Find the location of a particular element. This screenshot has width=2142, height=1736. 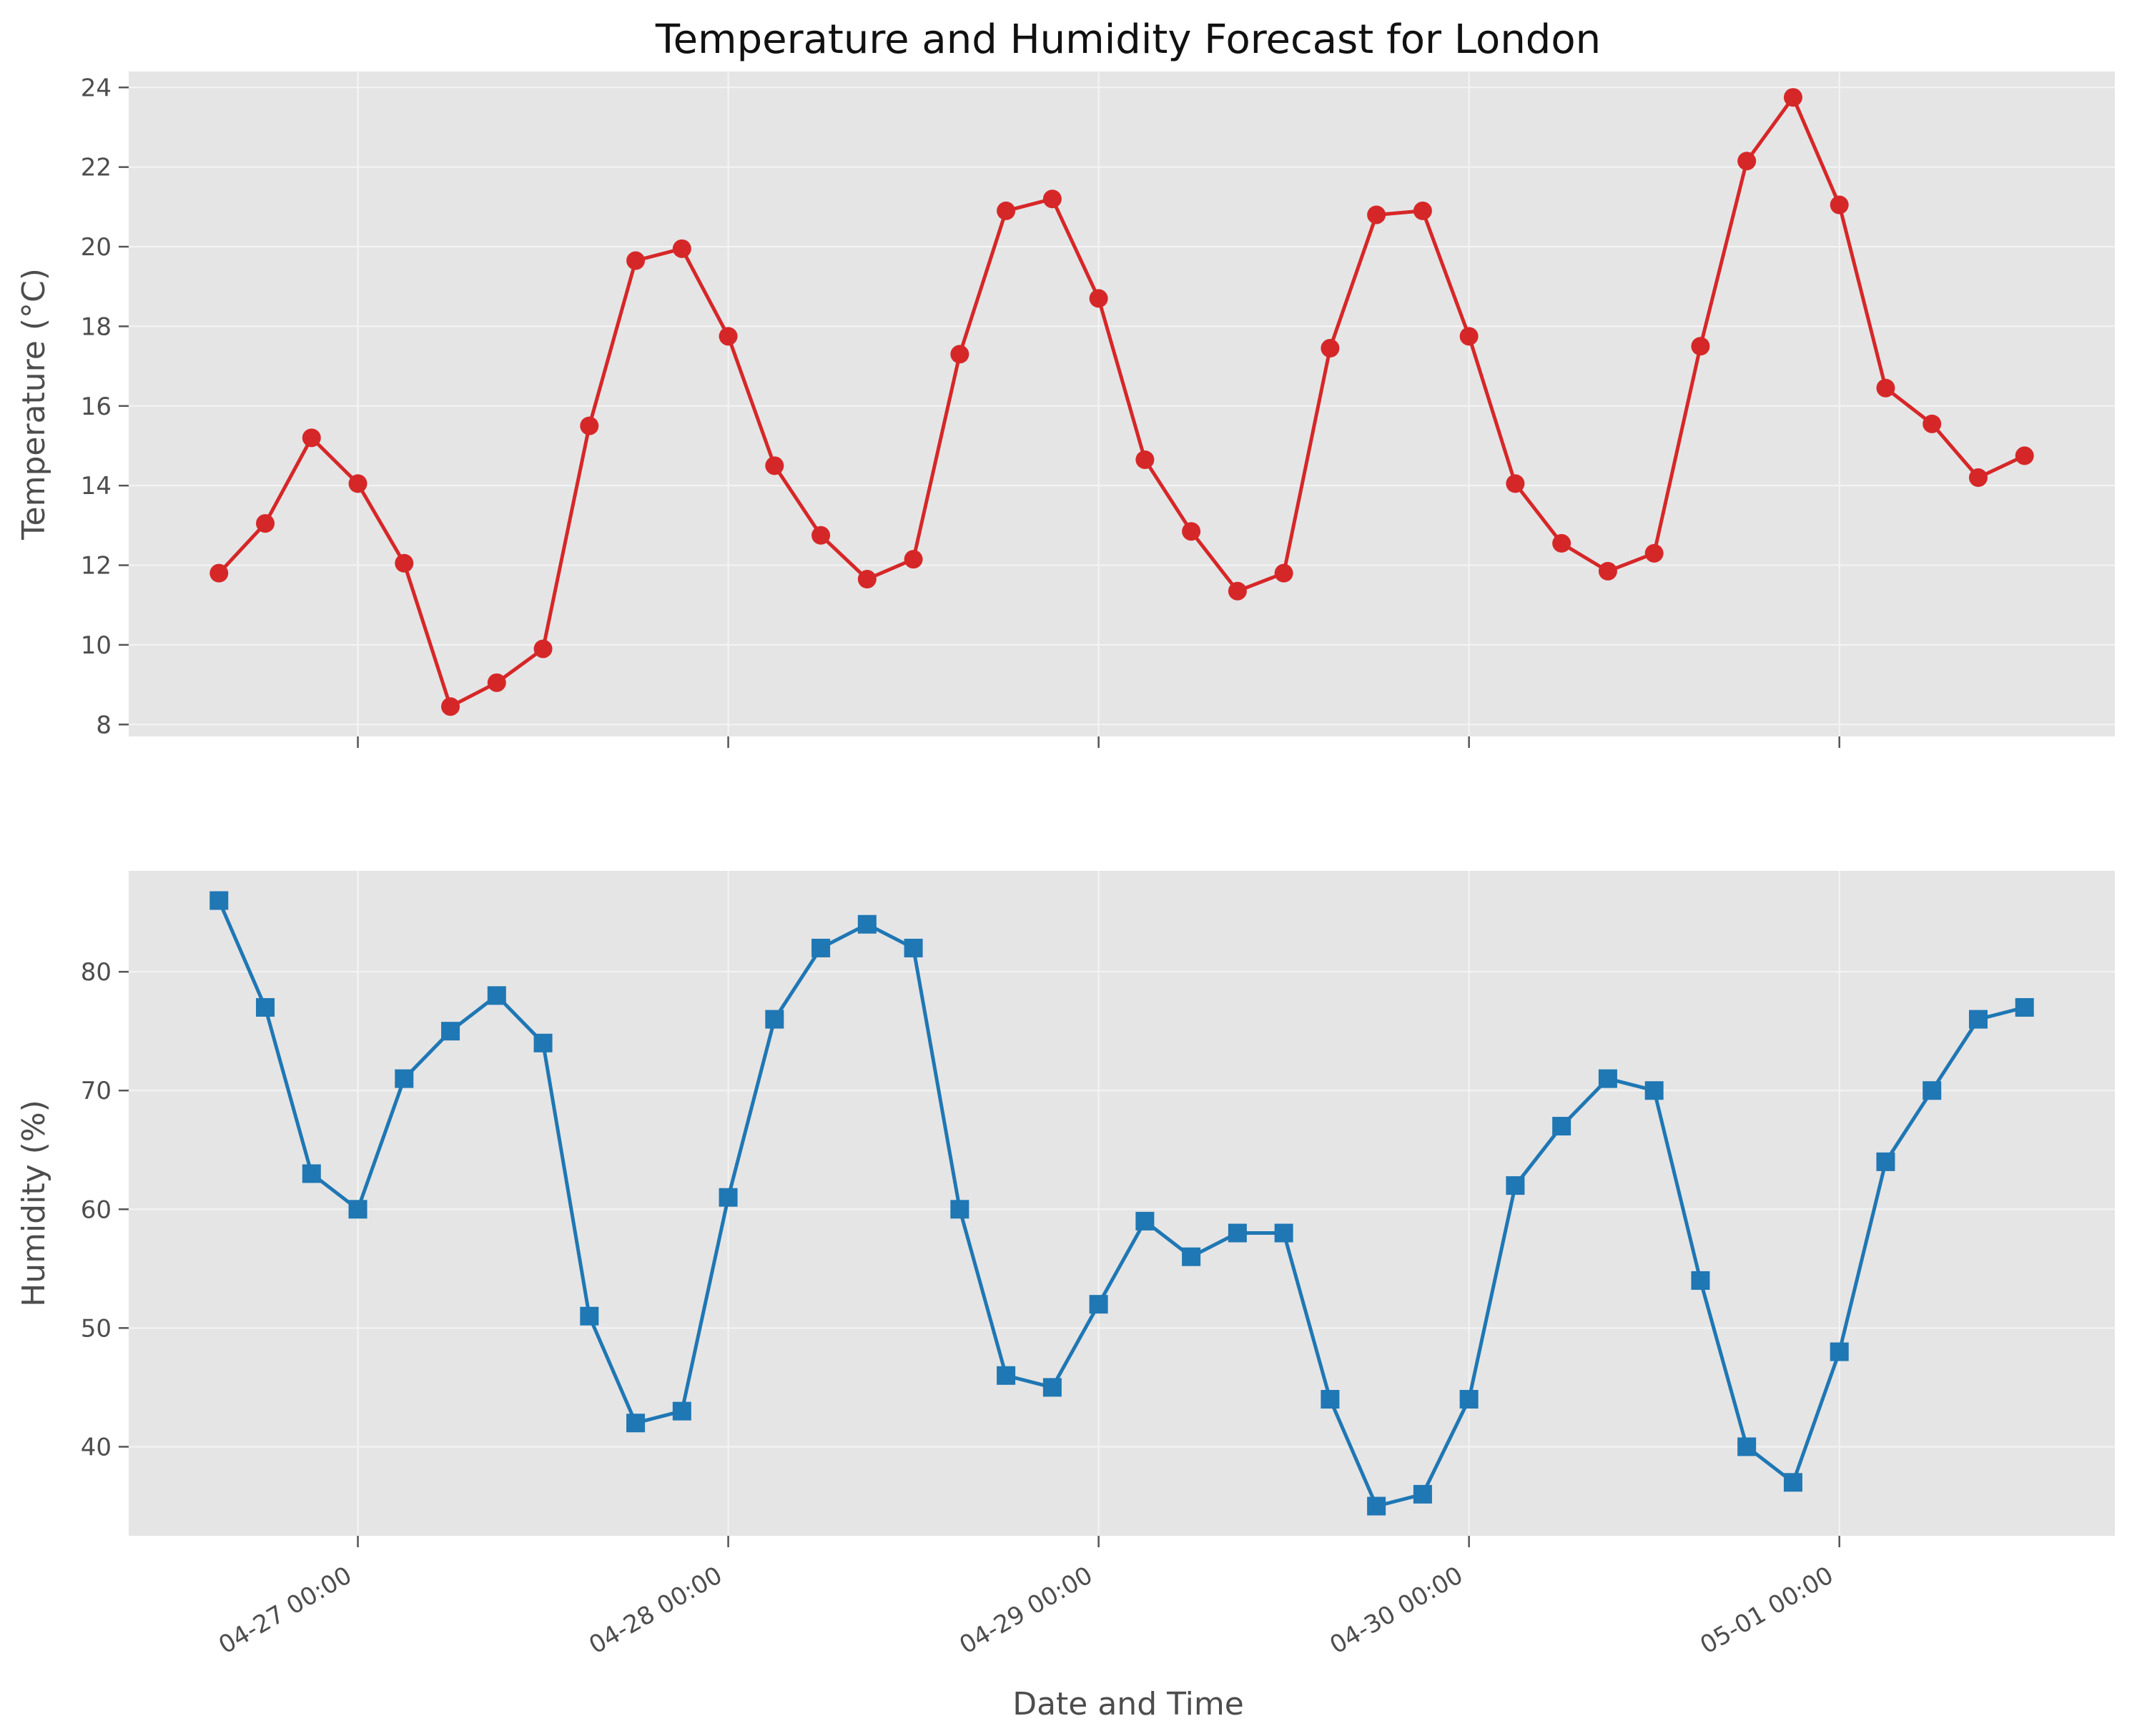

x-tick-label: 04-29 00:00 is located at coordinates (1025, 1610).